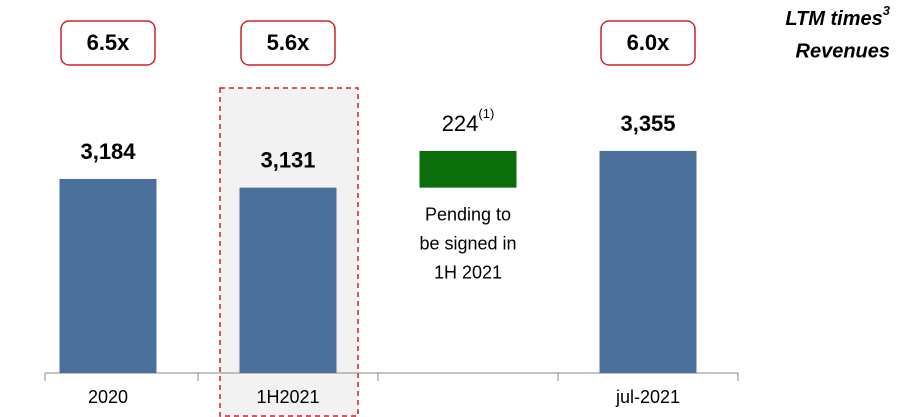  What do you see at coordinates (468, 272) in the screenshot?
I see `note-line: 1H 2021` at bounding box center [468, 272].